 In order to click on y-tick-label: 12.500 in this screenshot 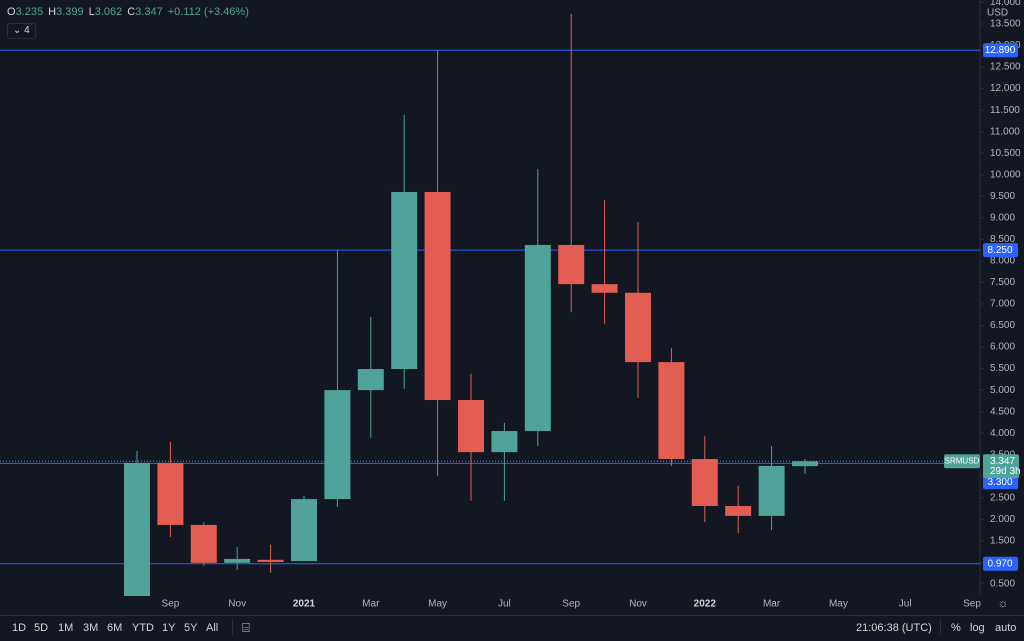, I will do `click(1005, 67)`.